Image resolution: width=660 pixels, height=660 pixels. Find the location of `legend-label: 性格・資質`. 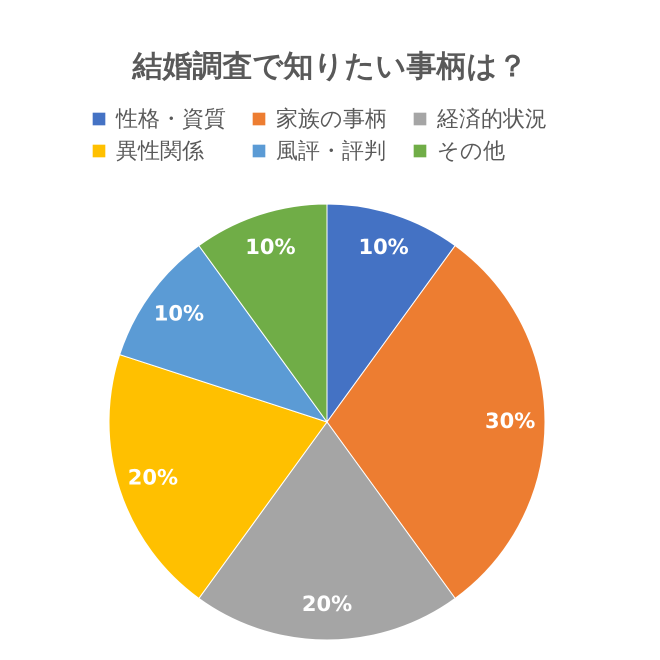

legend-label: 性格・資質 is located at coordinates (170, 119).